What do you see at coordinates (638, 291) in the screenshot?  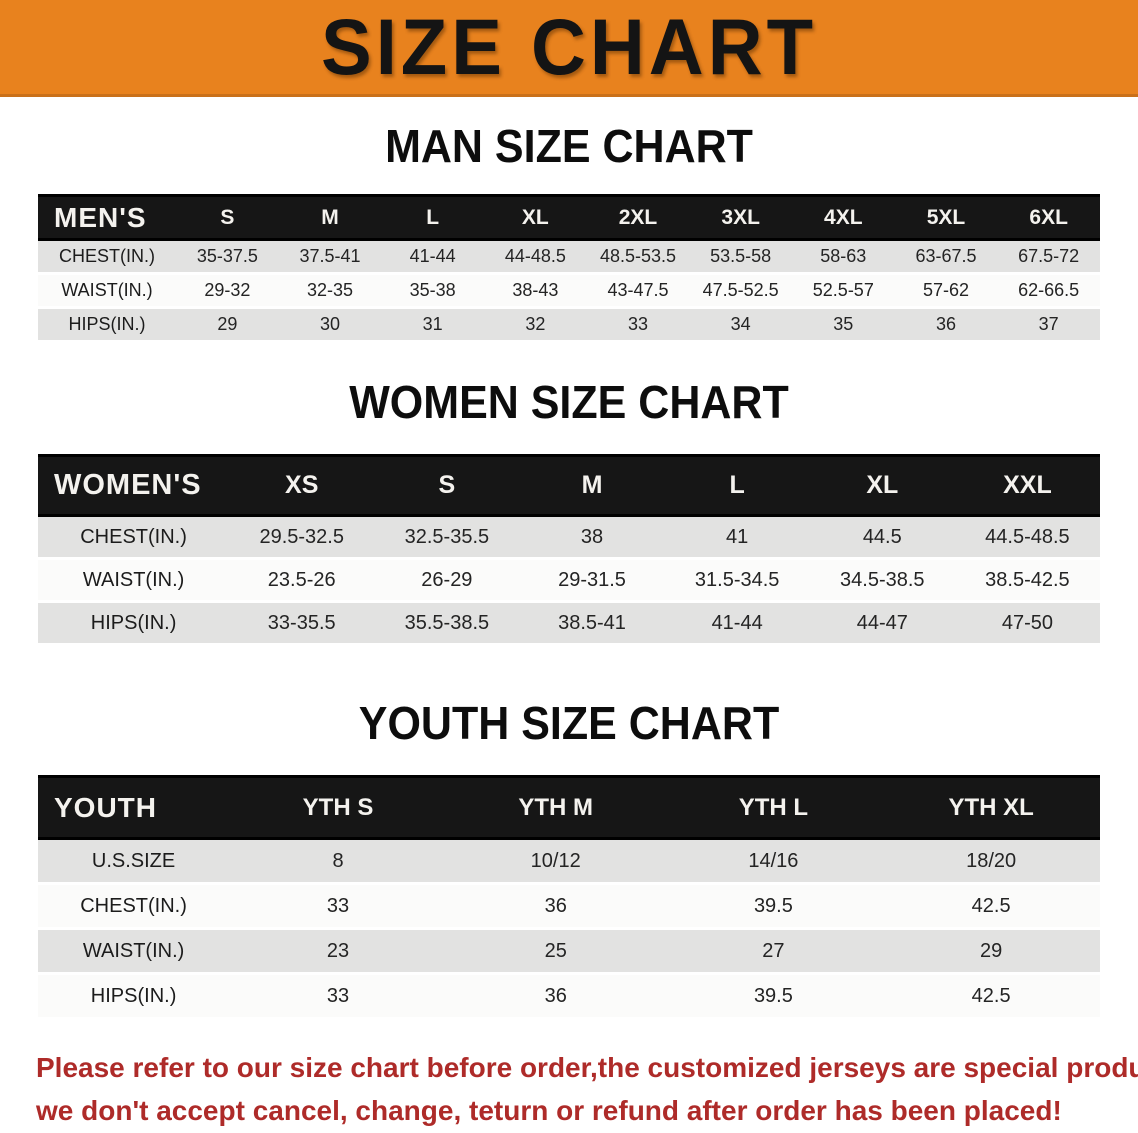 I see `size-value-cell: 43-47.5` at bounding box center [638, 291].